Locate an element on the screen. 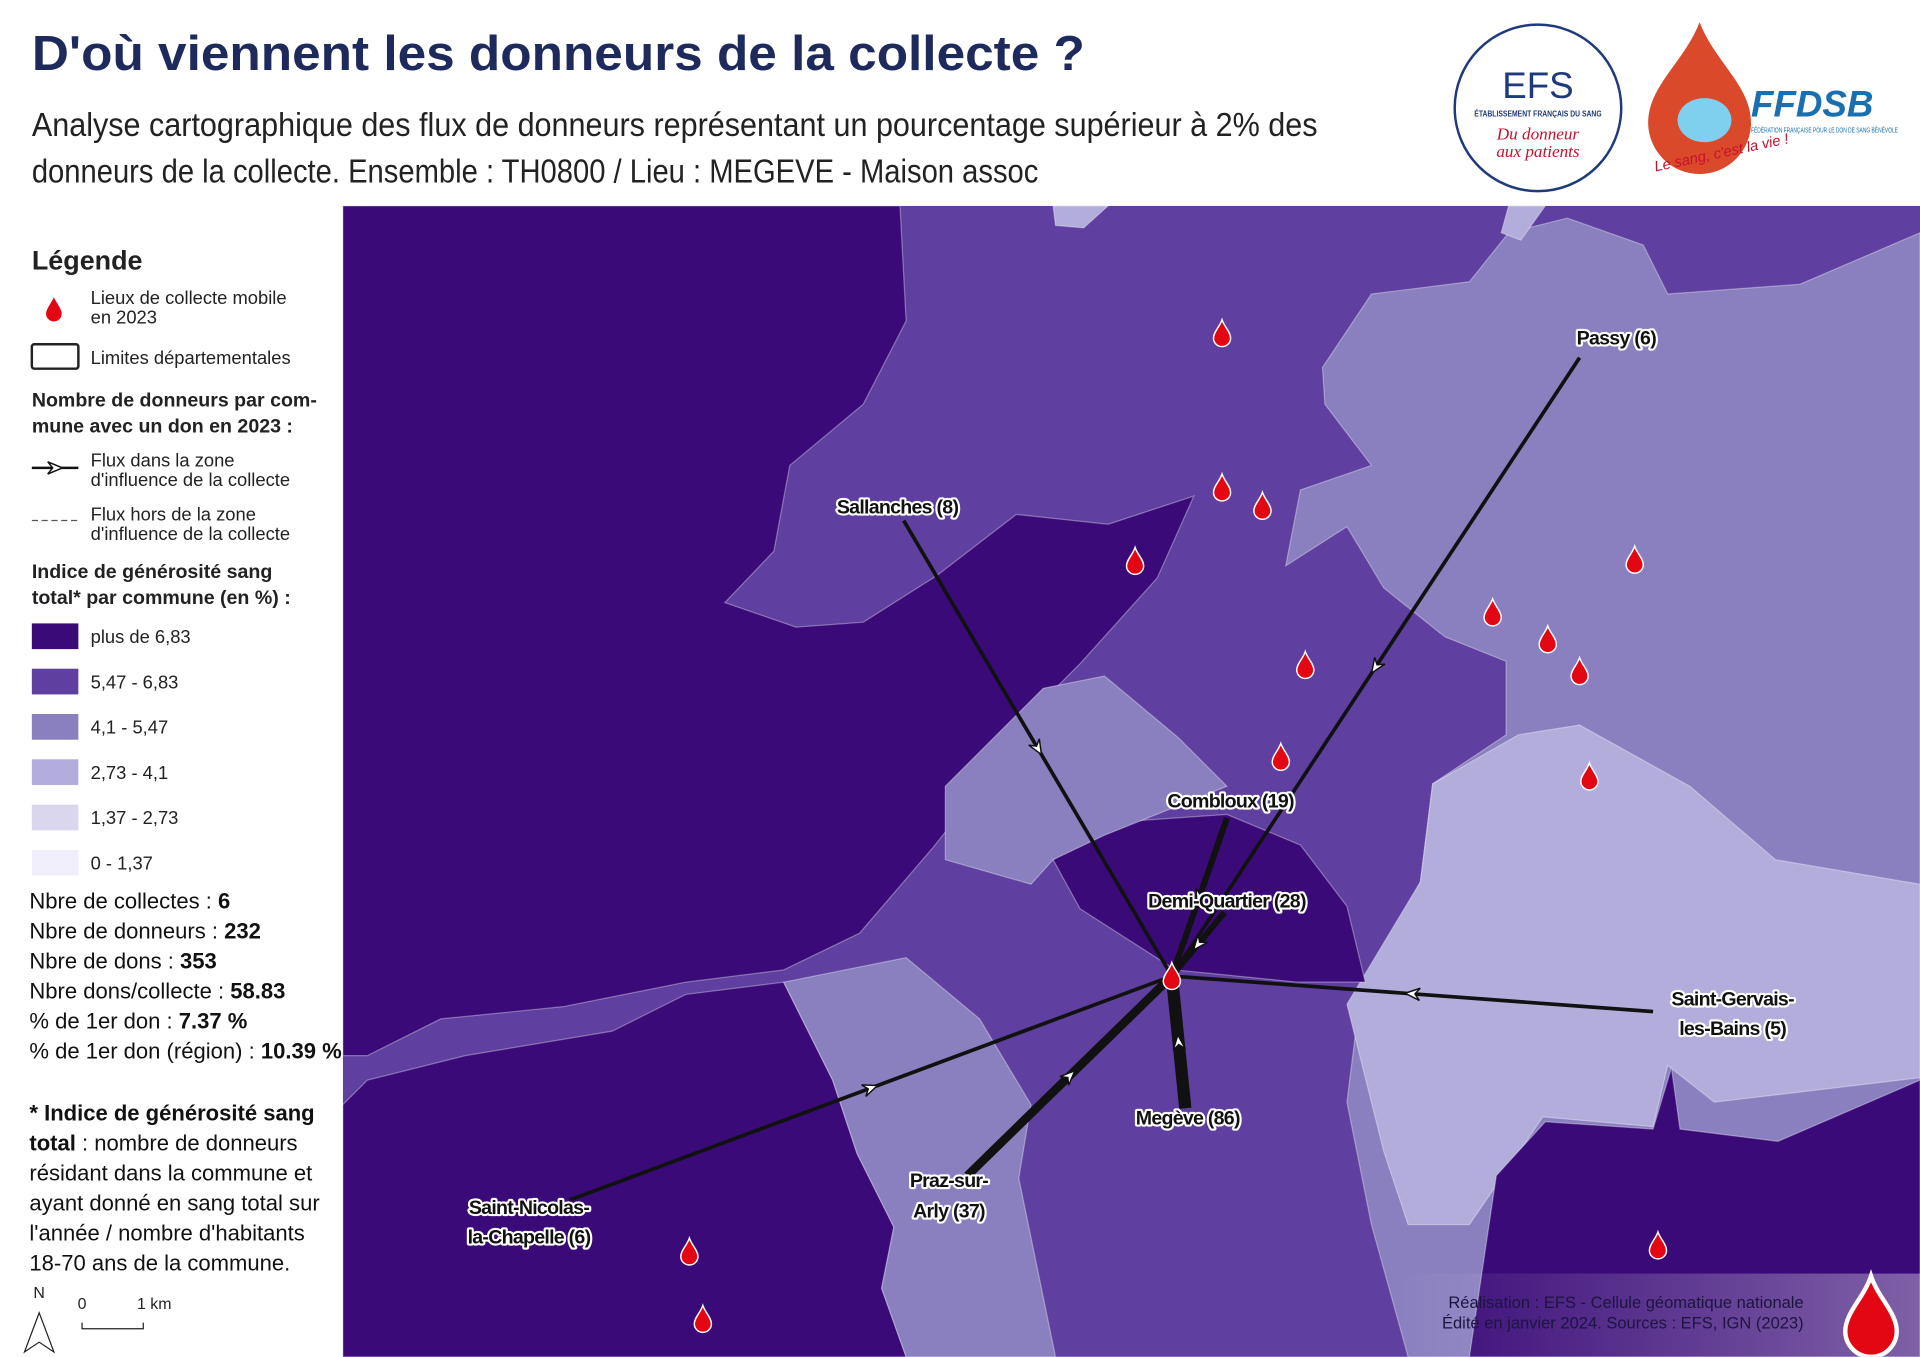 This screenshot has width=1920, height=1357. legend-class-label: 2,73 - 4,1 is located at coordinates (130, 772).